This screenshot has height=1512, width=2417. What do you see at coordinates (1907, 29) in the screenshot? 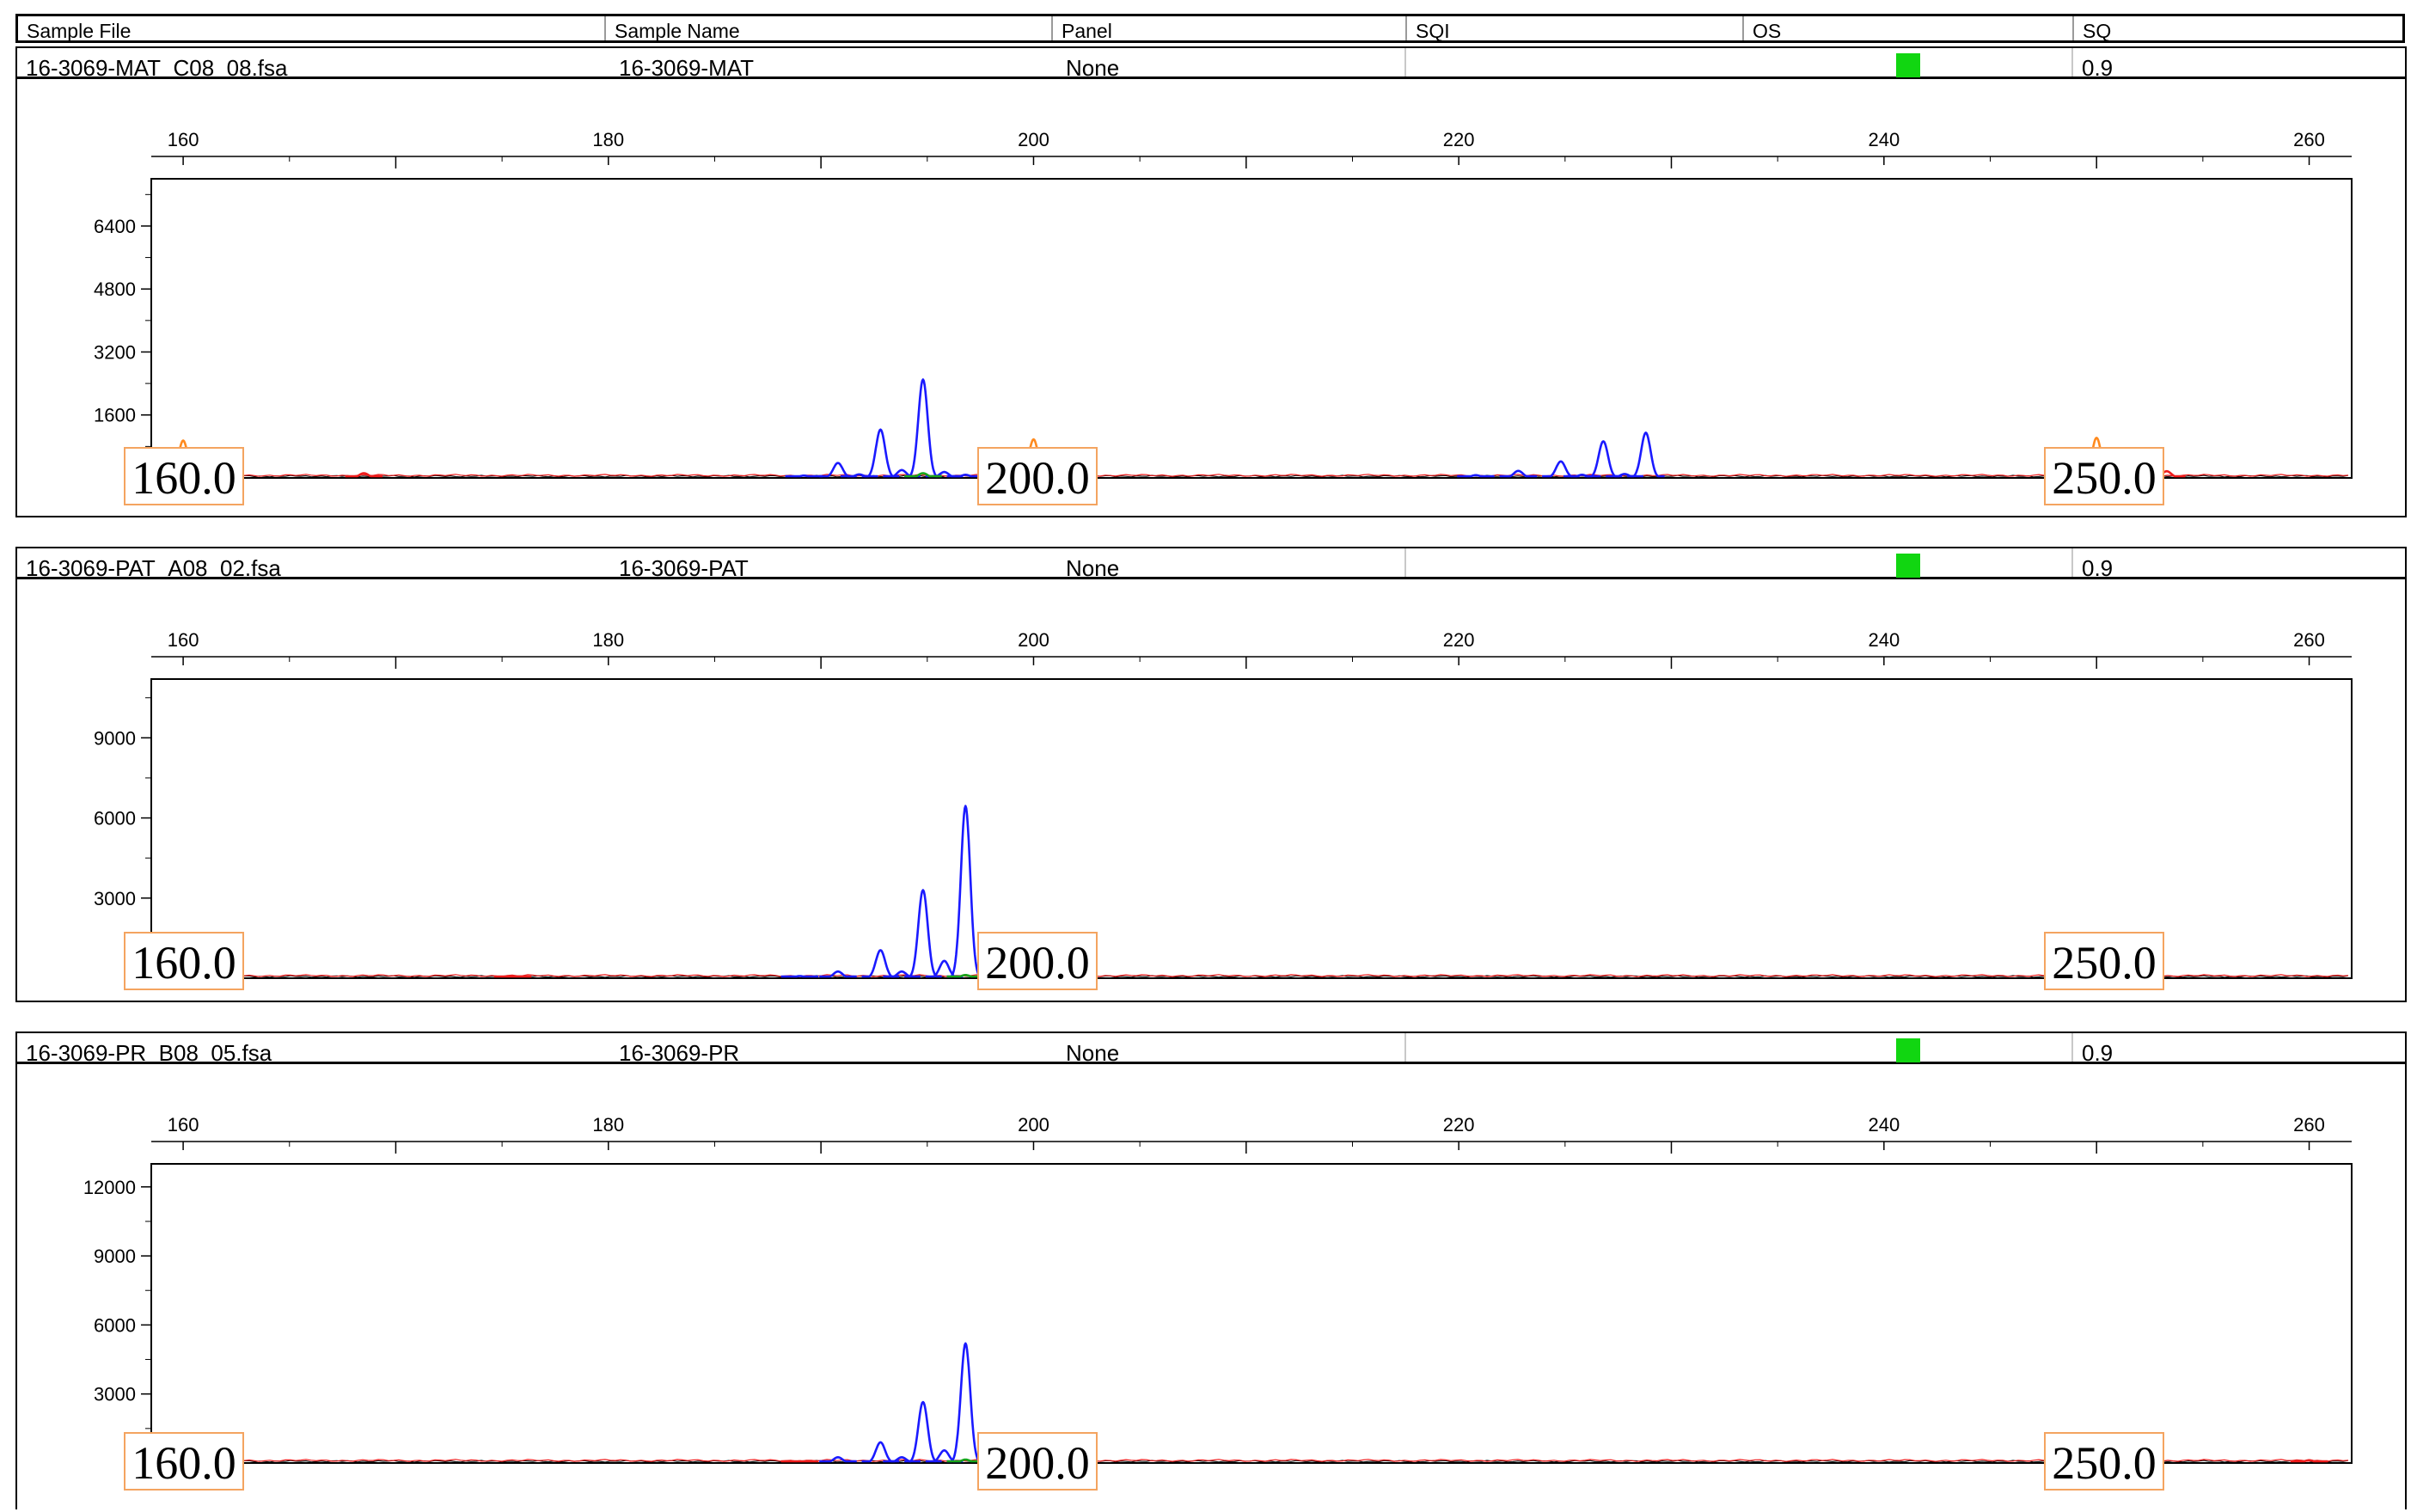
I see `column-header-os: OS` at bounding box center [1907, 29].